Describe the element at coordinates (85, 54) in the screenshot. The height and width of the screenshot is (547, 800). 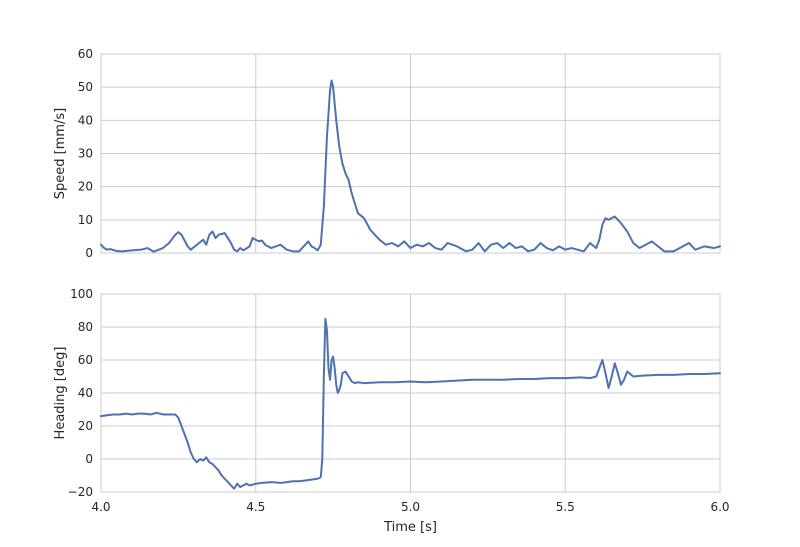
I see `speed-y-tick-label: 60` at that location.